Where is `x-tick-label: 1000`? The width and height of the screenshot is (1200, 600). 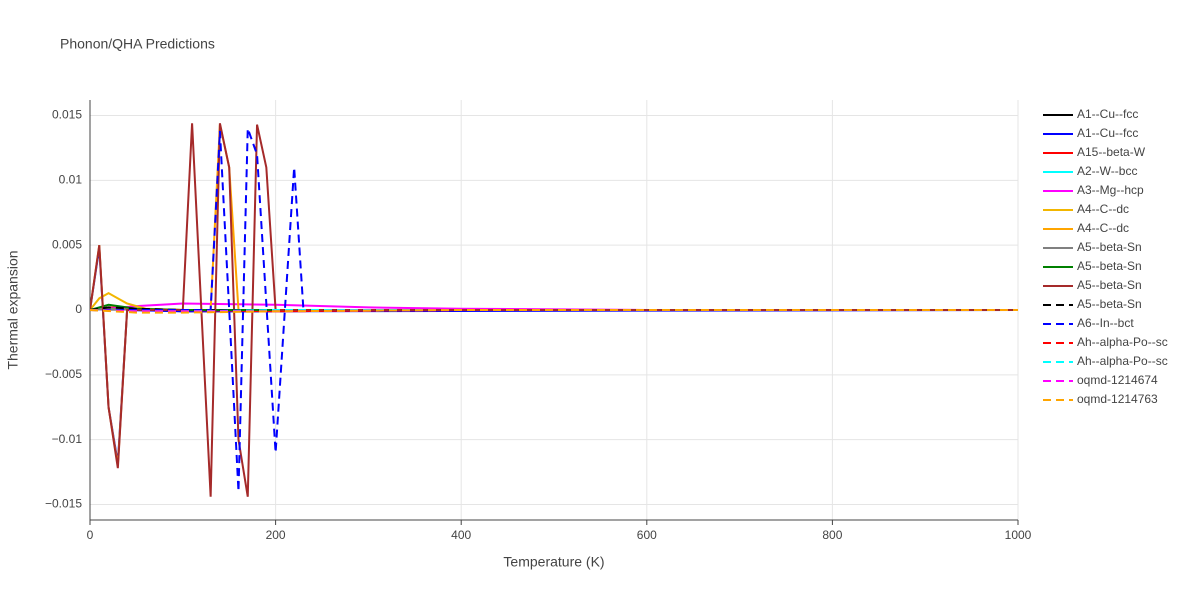 x-tick-label: 1000 is located at coordinates (1018, 535).